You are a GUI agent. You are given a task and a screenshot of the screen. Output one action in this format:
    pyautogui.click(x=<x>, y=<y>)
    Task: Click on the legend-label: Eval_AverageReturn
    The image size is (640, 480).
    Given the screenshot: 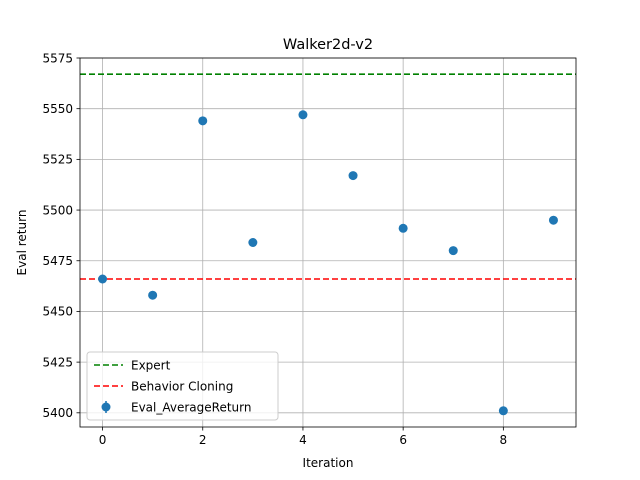 What is the action you would take?
    pyautogui.click(x=191, y=407)
    